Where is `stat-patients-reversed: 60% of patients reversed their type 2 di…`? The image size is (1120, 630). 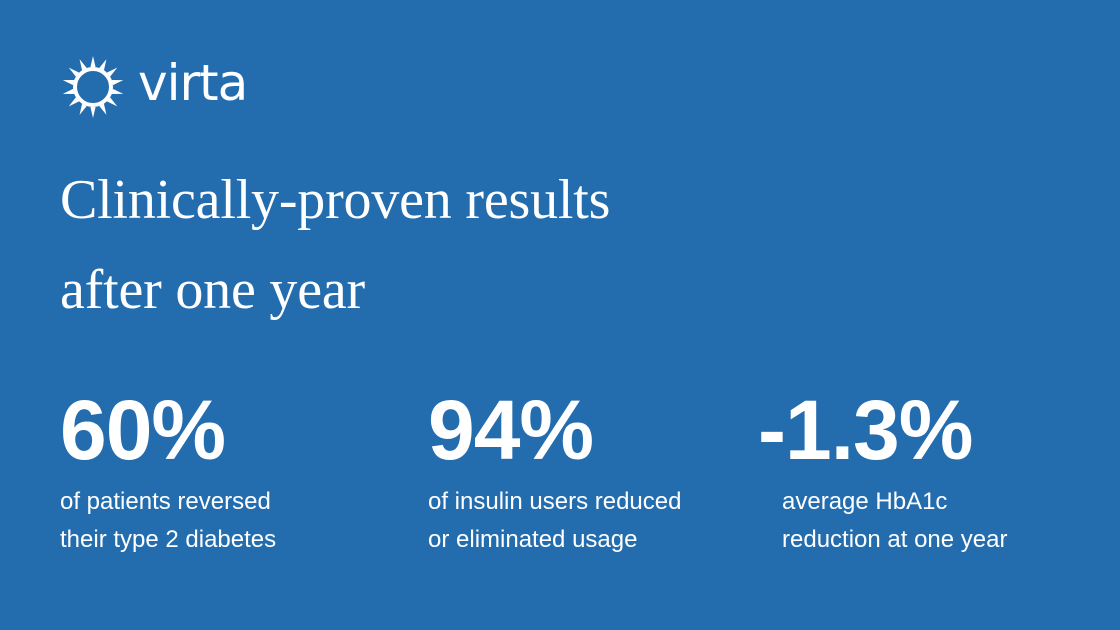
stat-patients-reversed: 60% of patients reversed their type 2 di… is located at coordinates (168, 473).